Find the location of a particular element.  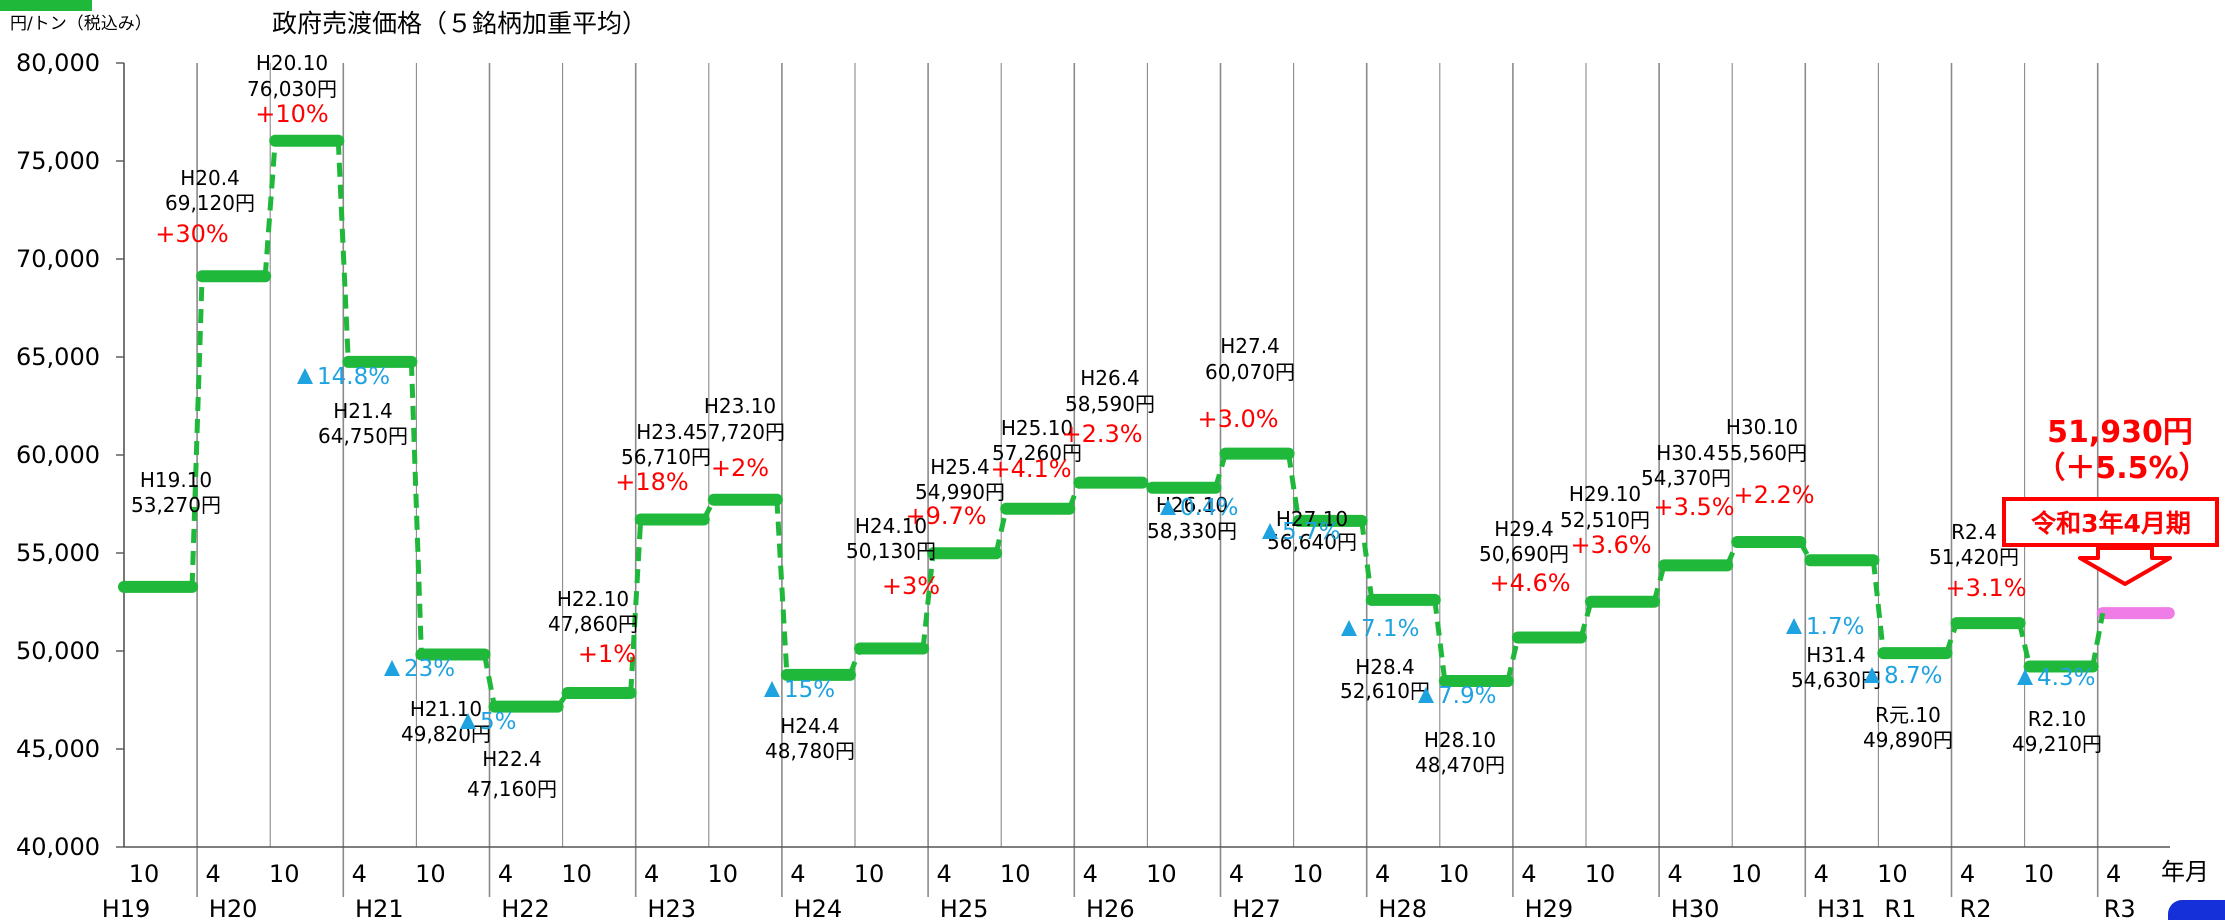

period-label: H21.10 is located at coordinates (446, 709).